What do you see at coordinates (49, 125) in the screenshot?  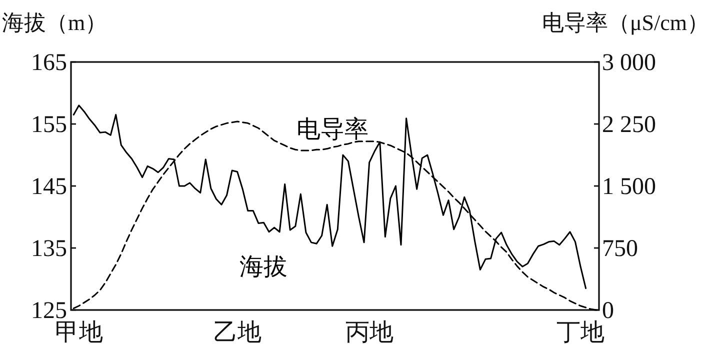 I see `ytick: 155` at bounding box center [49, 125].